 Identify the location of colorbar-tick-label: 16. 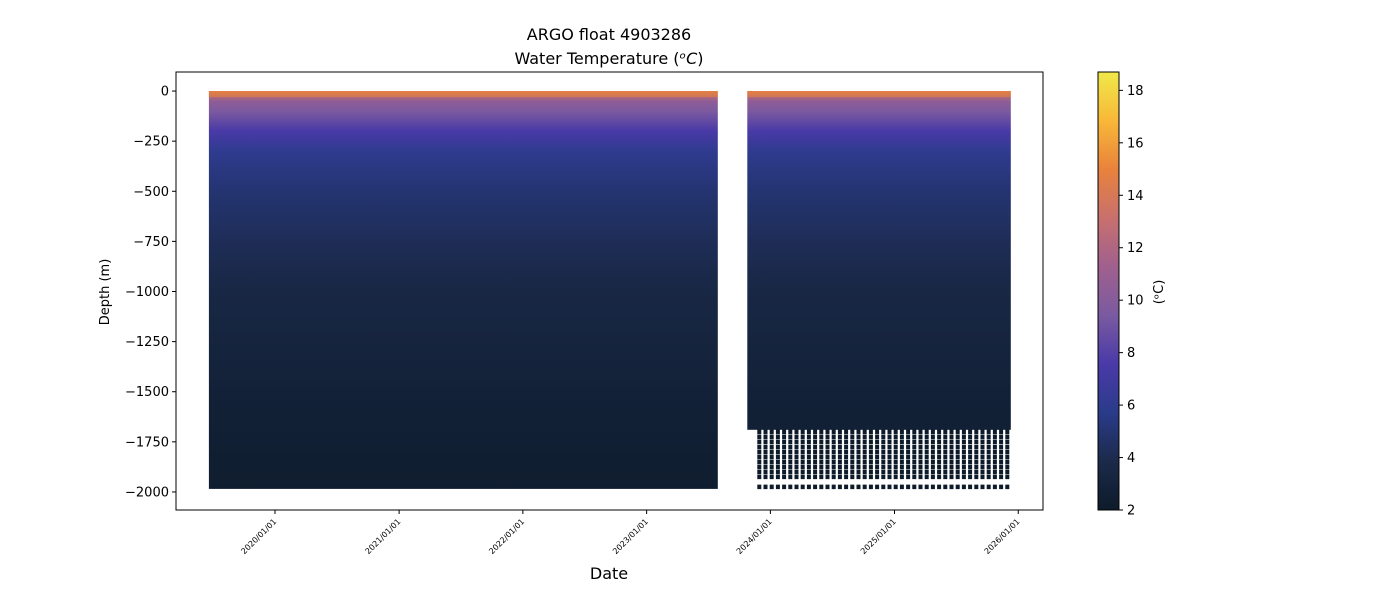
(1135, 143).